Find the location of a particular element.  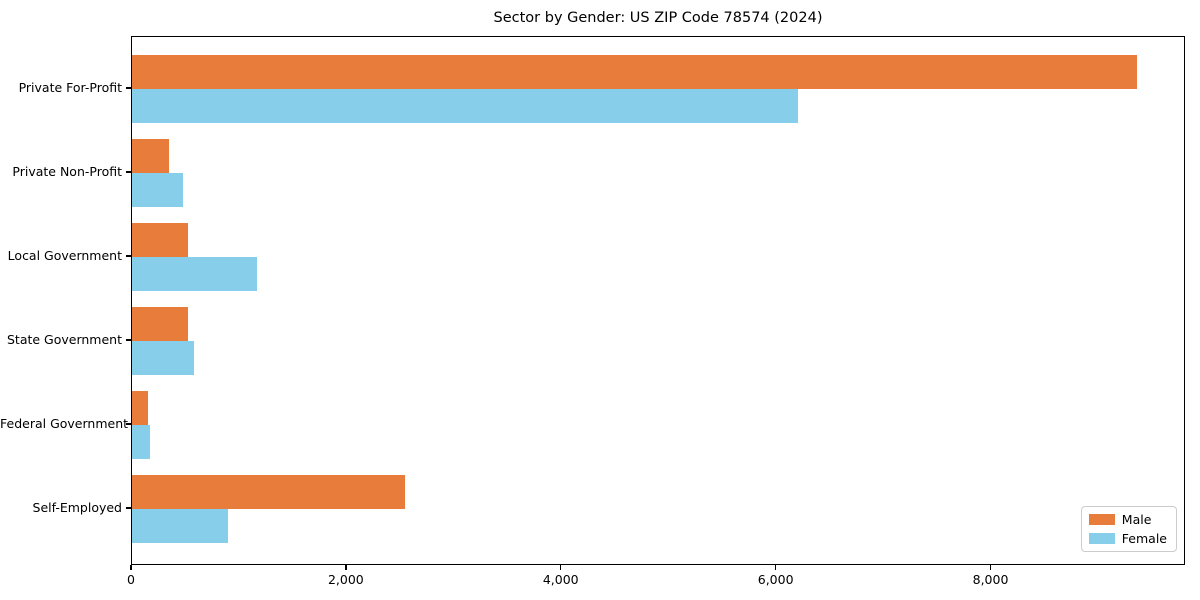

xtick-label-0: 0 is located at coordinates (131, 579).